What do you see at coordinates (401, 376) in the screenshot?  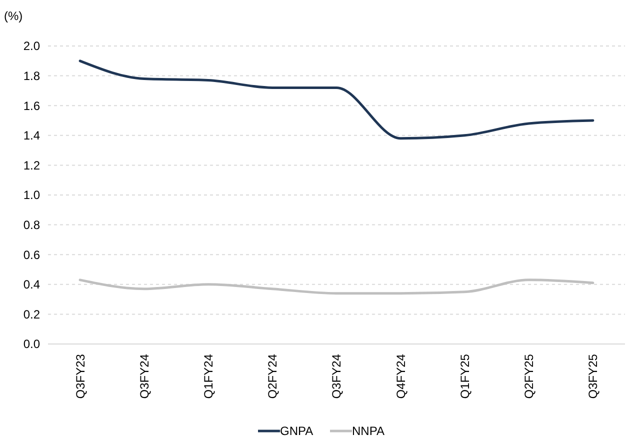 I see `x-tick-label: Q4FY24` at bounding box center [401, 376].